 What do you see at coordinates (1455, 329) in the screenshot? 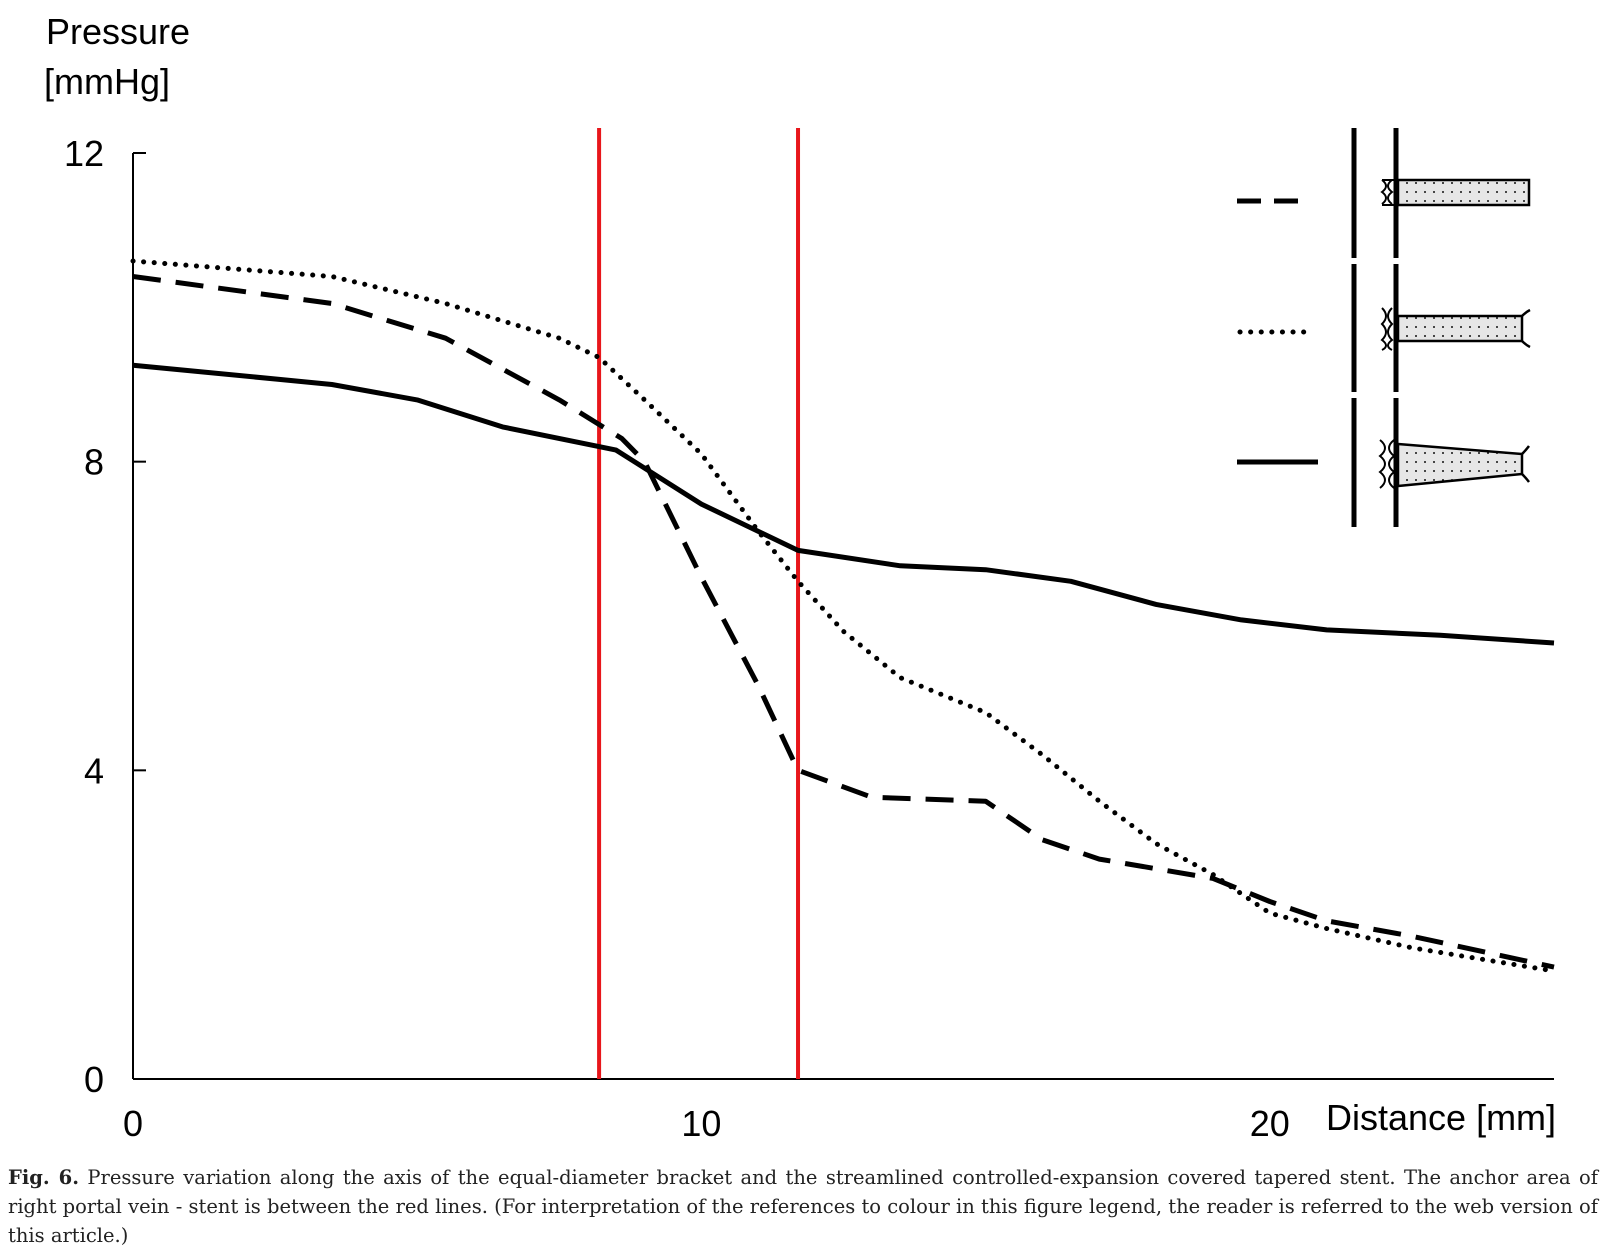
I see `streamlined-stent-icon` at bounding box center [1455, 329].